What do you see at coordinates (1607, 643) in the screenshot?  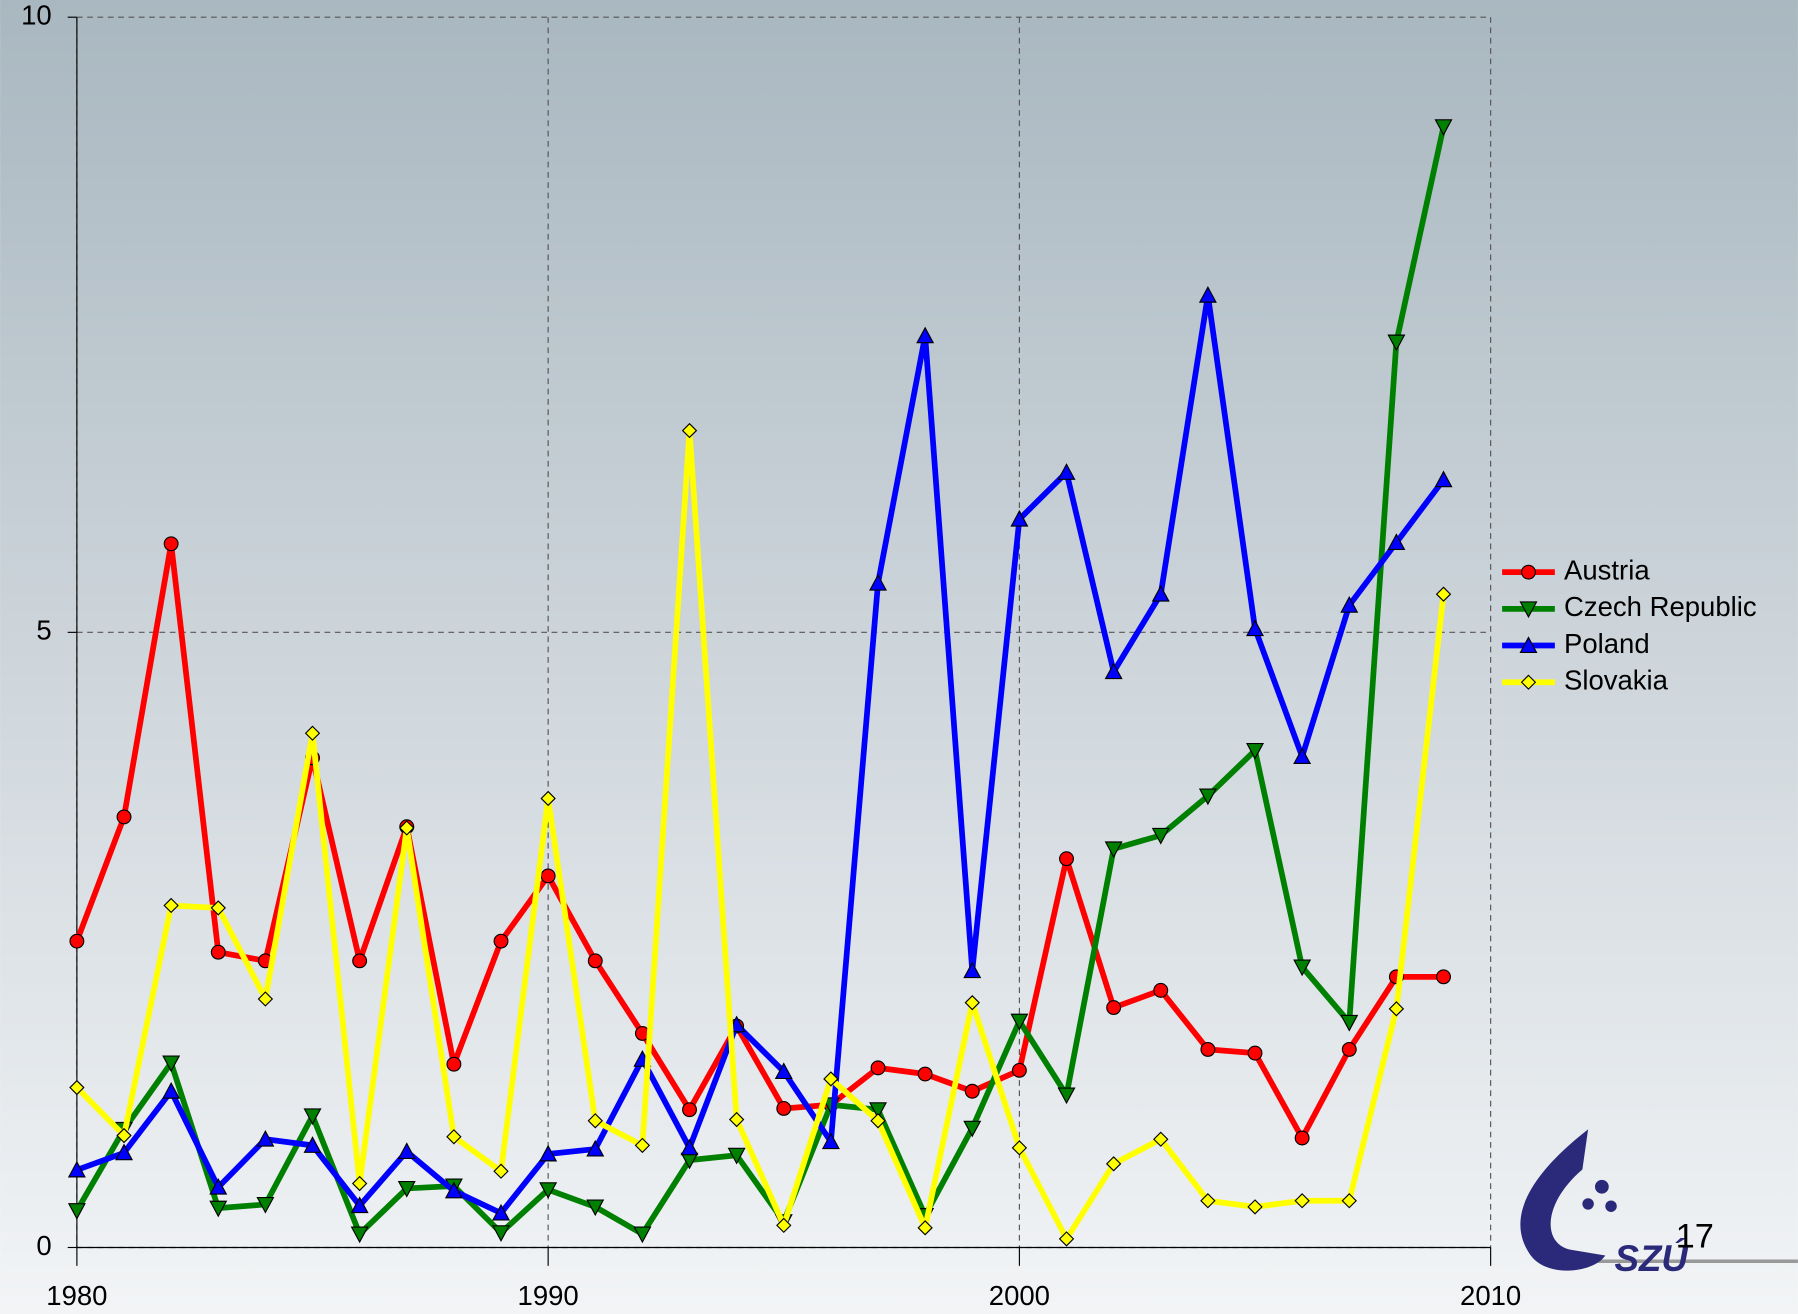 I see `legend-label: Poland` at bounding box center [1607, 643].